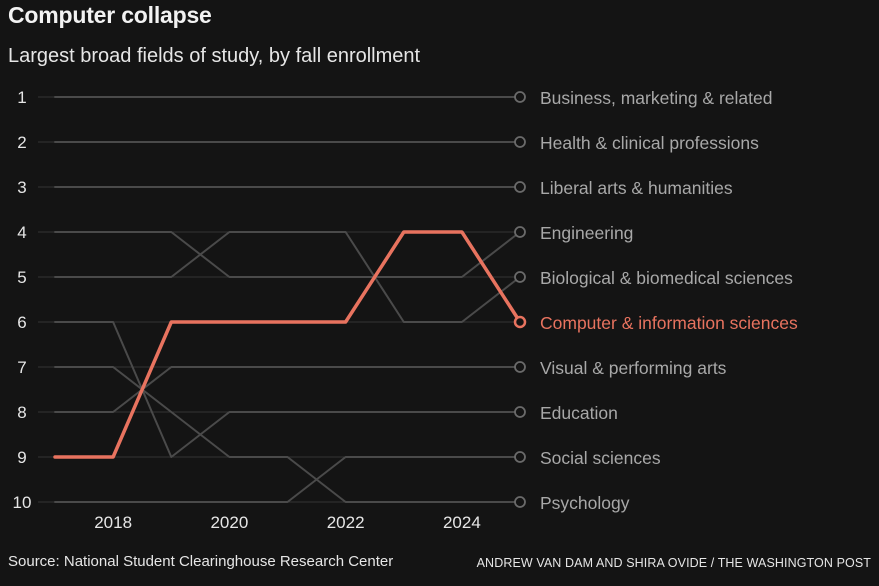 The width and height of the screenshot is (879, 586). What do you see at coordinates (462, 522) in the screenshot?
I see `x-tick-label: 2024` at bounding box center [462, 522].